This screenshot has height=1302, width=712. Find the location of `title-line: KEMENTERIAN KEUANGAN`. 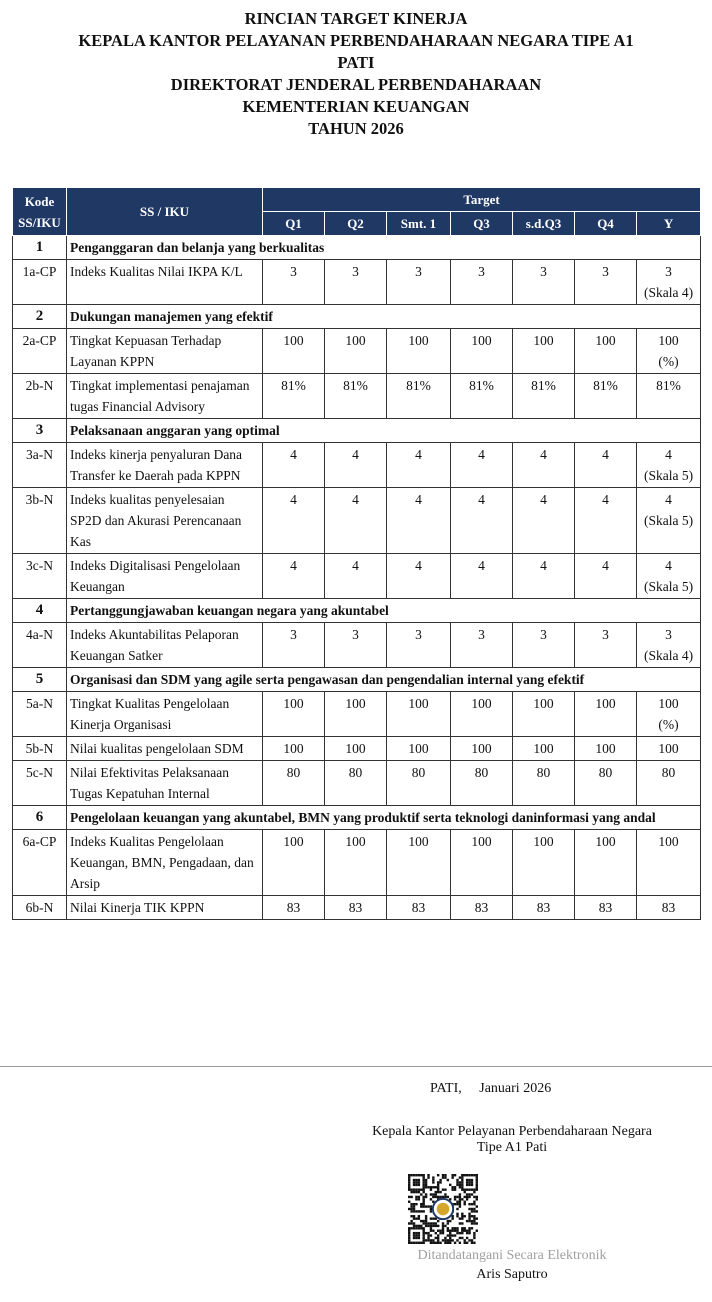

title-line: KEMENTERIAN KEUANGAN is located at coordinates (356, 106).